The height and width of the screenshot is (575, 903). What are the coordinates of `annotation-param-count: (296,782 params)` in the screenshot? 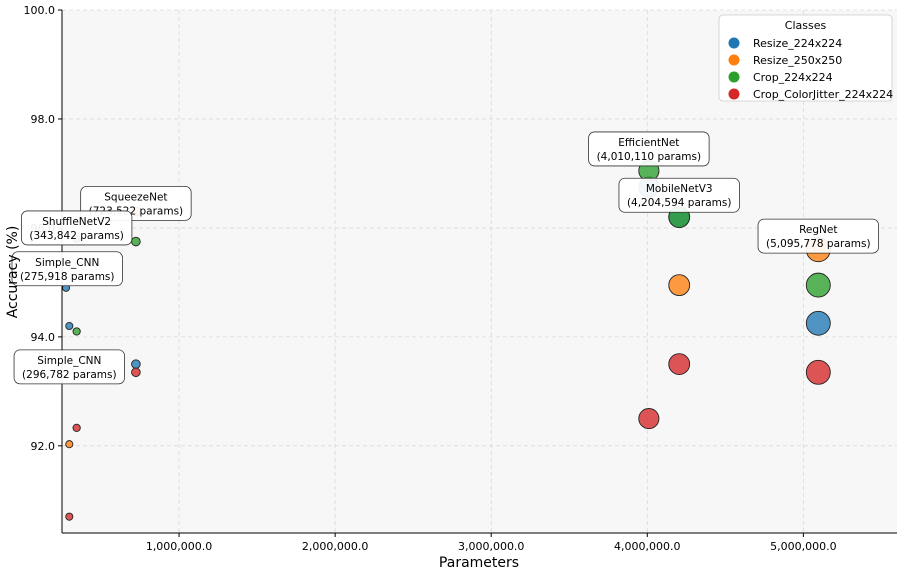 It's located at (69, 375).